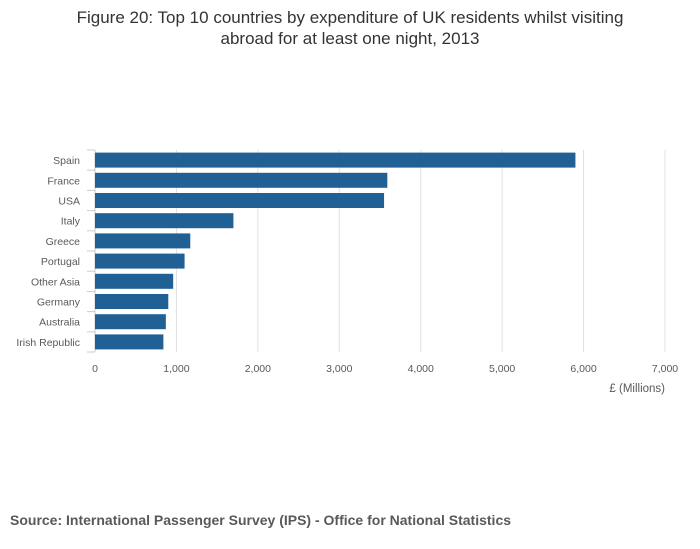  What do you see at coordinates (665, 369) in the screenshot?
I see `x-tick-label: 7,000` at bounding box center [665, 369].